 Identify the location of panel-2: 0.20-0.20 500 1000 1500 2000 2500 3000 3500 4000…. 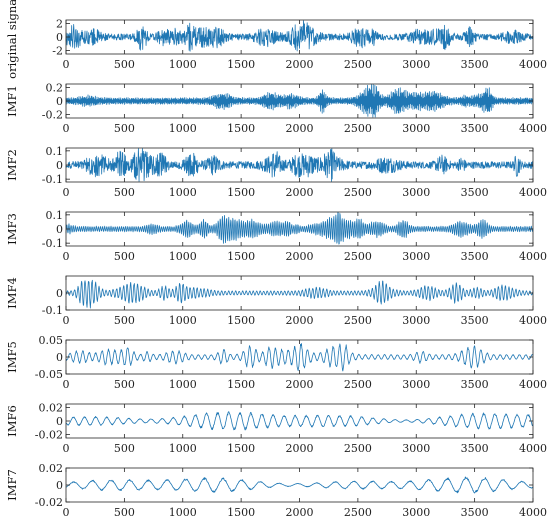
(276, 108).